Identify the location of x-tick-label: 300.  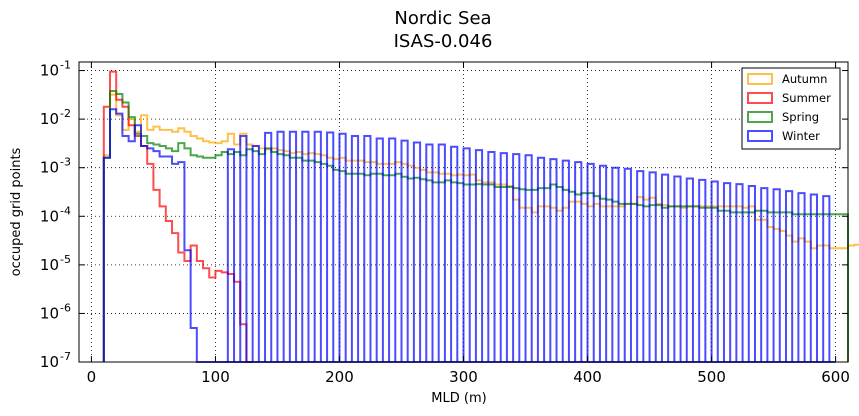
(463, 377).